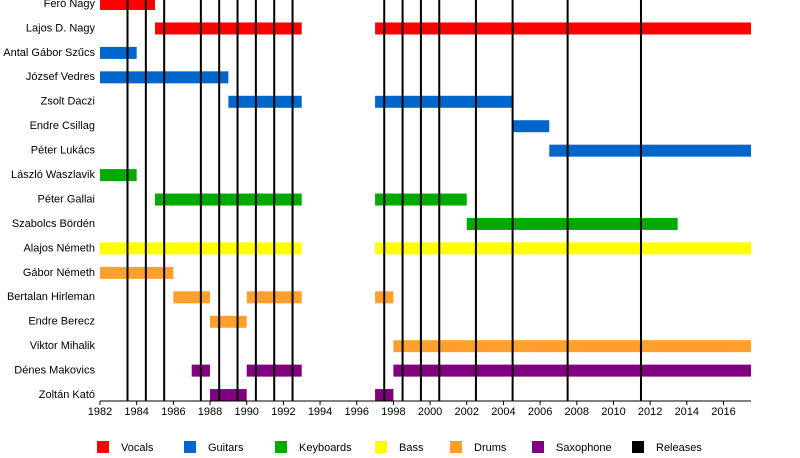 The width and height of the screenshot is (800, 458). I want to click on x-tick-label: 2010, so click(613, 412).